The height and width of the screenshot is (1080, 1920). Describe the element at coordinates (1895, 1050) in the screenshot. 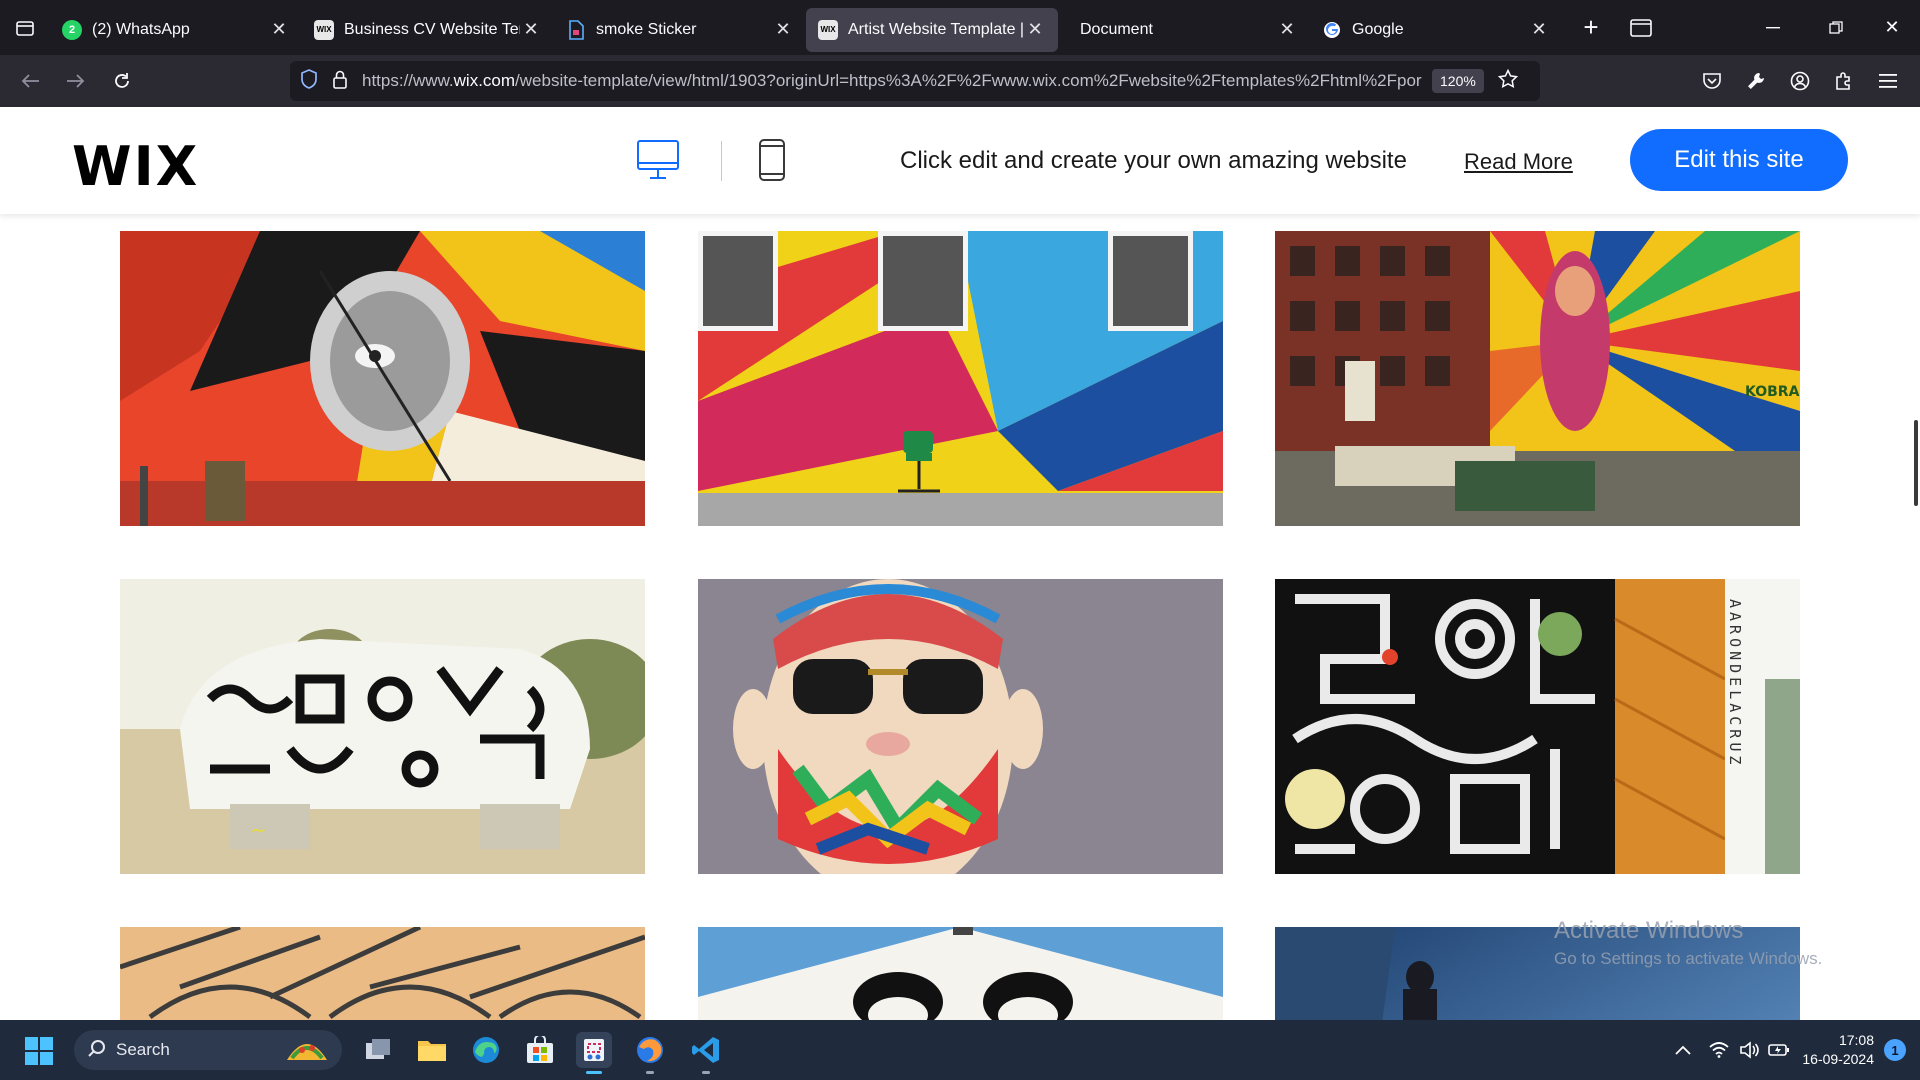

I see `notification-badge: 1` at that location.